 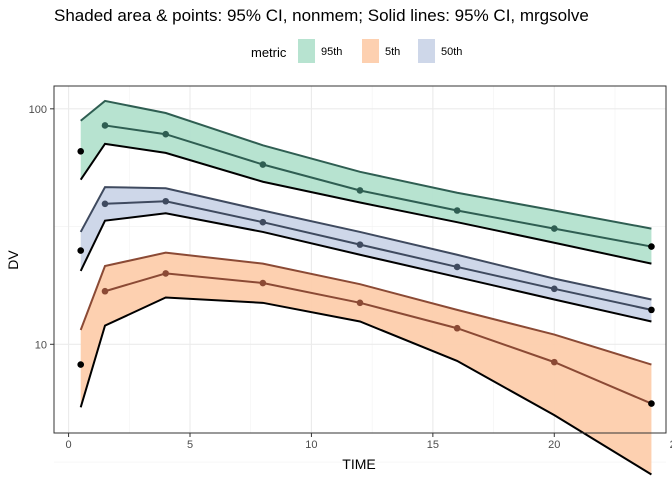 I want to click on legend-key-95th, so click(x=306, y=51).